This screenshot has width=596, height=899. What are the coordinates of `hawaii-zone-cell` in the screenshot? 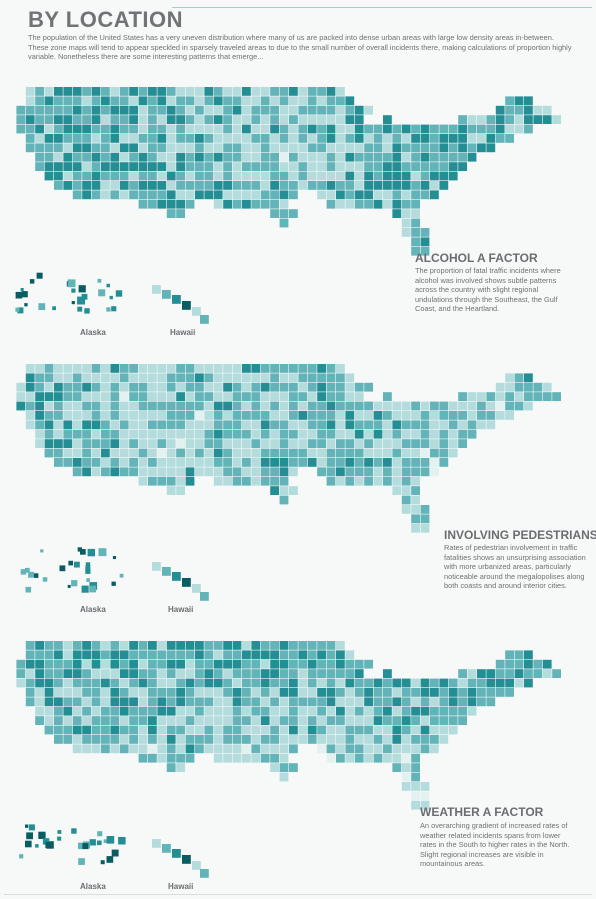 It's located at (176, 299).